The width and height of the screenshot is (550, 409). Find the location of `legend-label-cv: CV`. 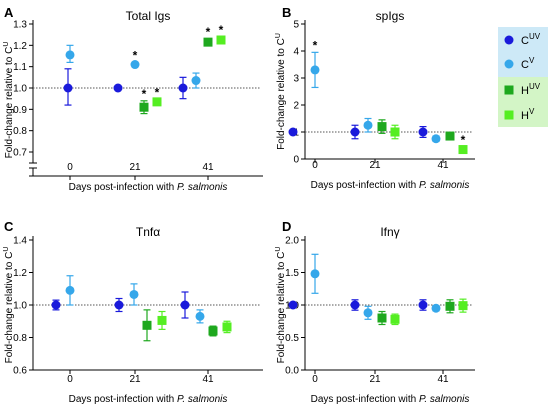

legend-label-cv: CV is located at coordinates (528, 63).